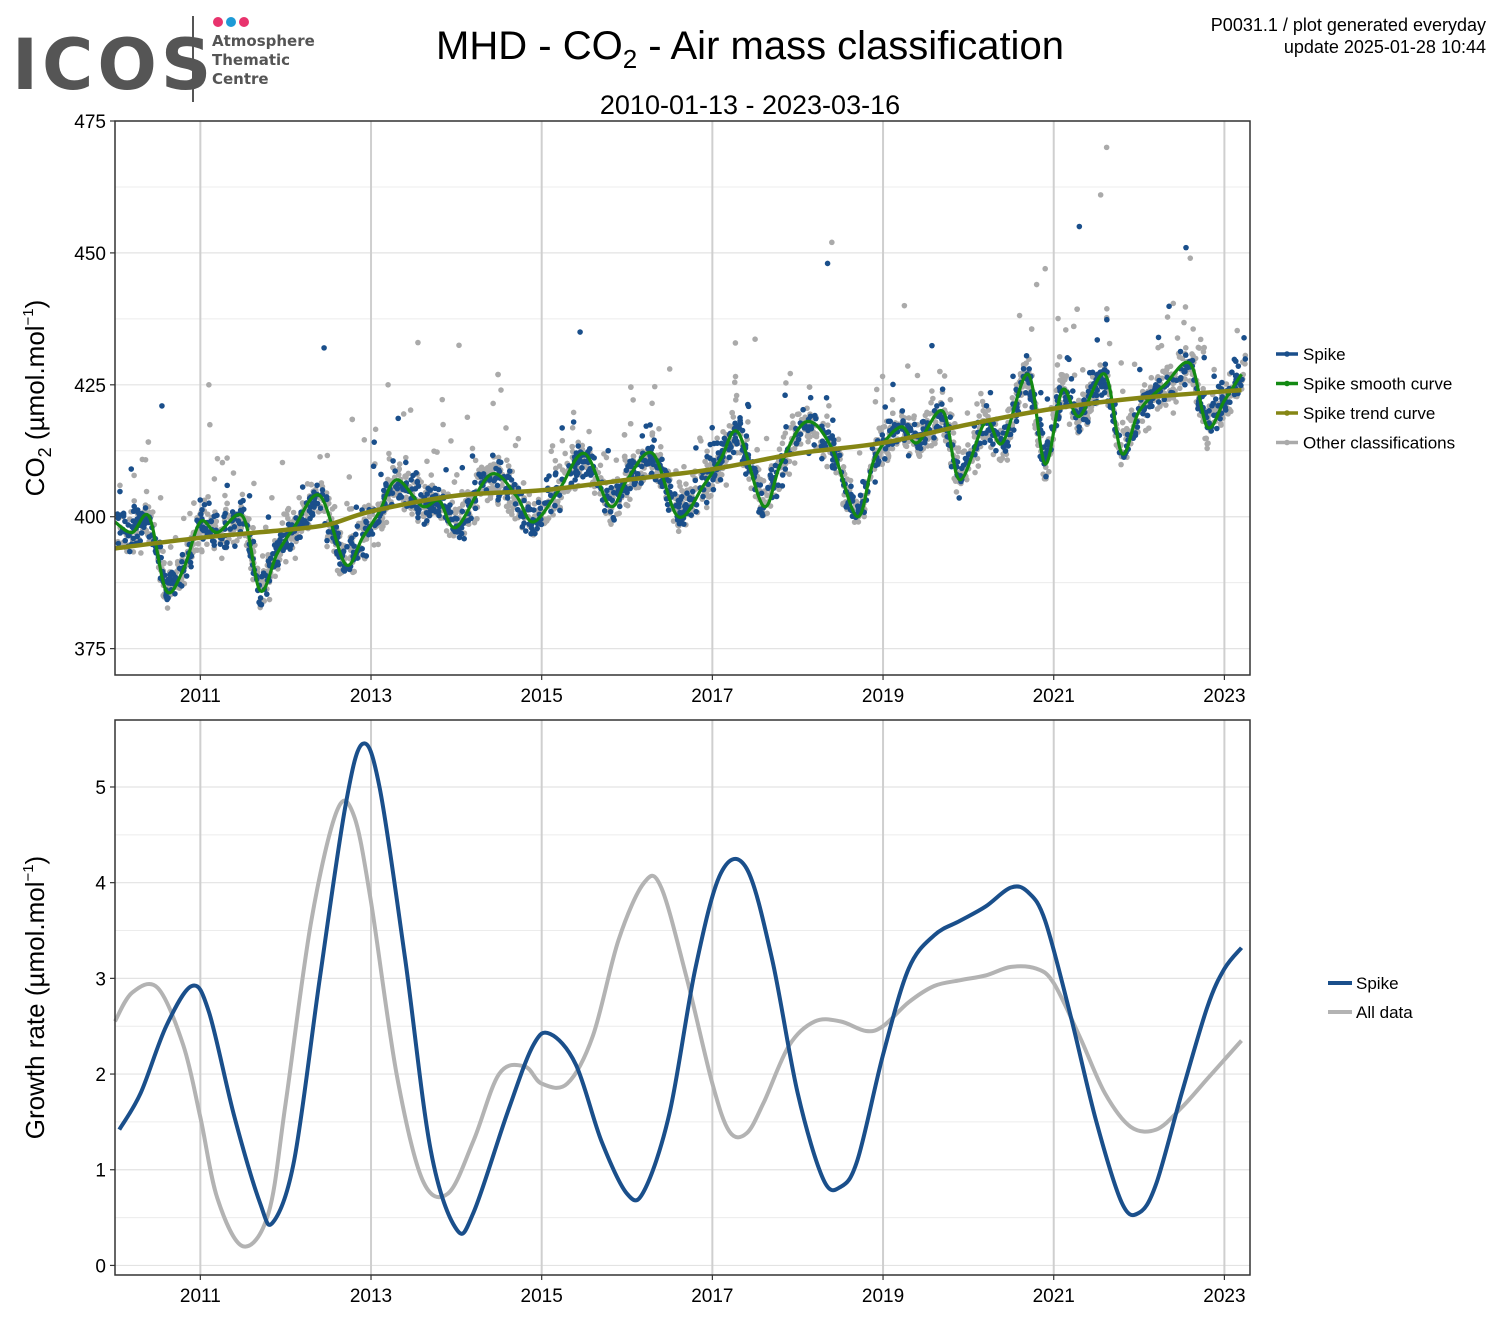 The image size is (1500, 1320). I want to click on co2-x-tick-label: 2017, so click(712, 696).